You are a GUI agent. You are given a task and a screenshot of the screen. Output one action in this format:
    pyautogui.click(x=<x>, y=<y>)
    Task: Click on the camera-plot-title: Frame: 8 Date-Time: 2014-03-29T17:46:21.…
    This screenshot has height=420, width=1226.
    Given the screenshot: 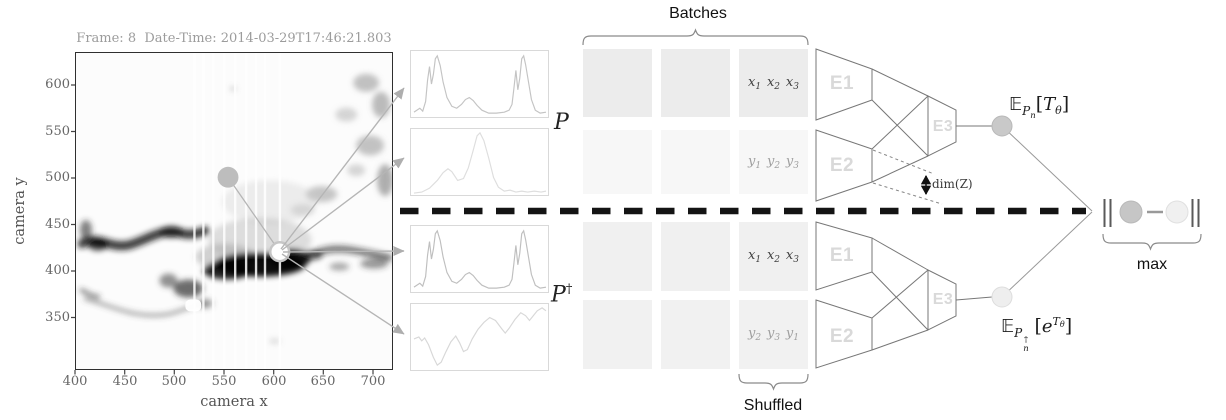 What is the action you would take?
    pyautogui.click(x=234, y=38)
    